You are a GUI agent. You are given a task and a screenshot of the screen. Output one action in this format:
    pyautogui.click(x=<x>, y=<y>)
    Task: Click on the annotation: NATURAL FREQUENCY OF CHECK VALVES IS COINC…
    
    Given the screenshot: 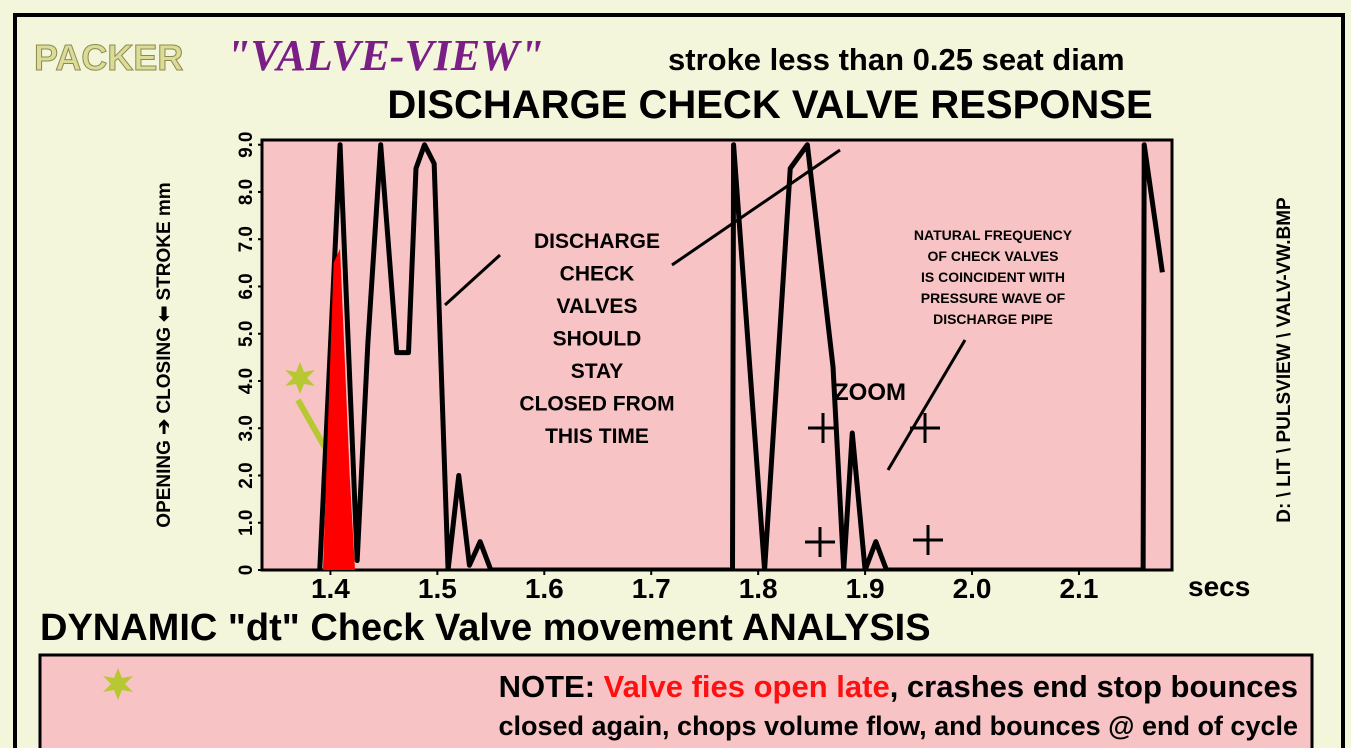 What is the action you would take?
    pyautogui.click(x=993, y=277)
    